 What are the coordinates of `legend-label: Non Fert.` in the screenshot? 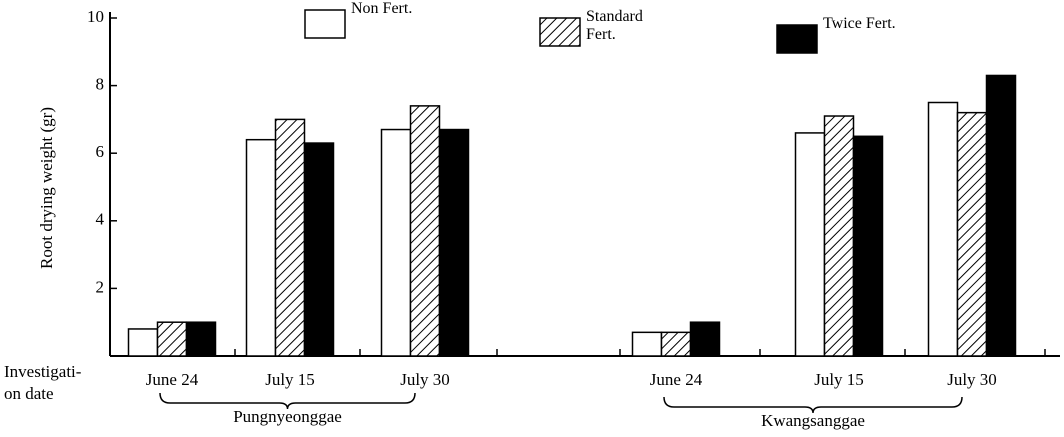 It's located at (382, 8).